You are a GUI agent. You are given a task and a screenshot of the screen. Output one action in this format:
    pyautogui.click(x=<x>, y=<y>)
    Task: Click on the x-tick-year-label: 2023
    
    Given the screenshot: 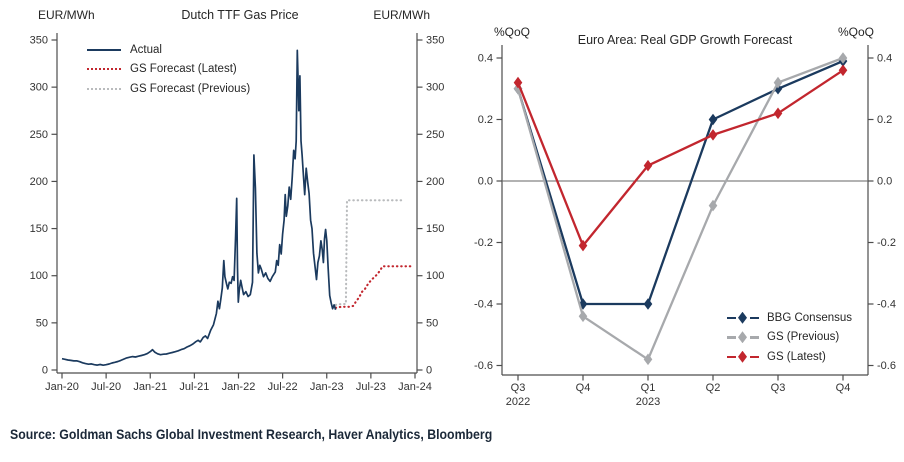 What is the action you would take?
    pyautogui.click(x=648, y=402)
    